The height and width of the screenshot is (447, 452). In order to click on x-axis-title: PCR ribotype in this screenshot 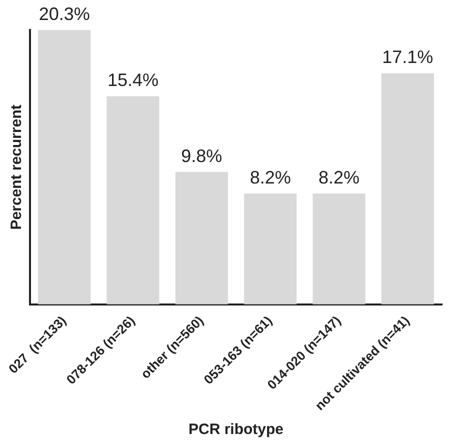, I will do `click(236, 429)`.